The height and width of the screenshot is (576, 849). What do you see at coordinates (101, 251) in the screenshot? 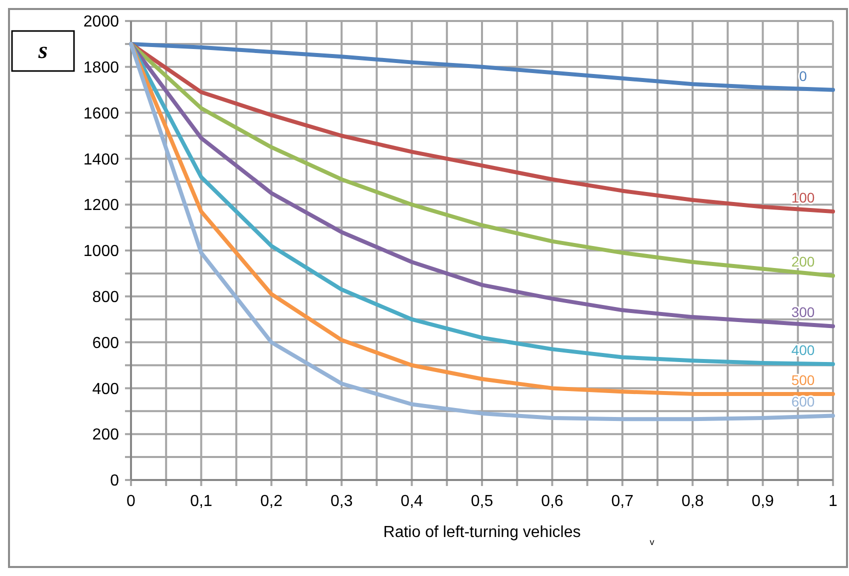
I see `y-tick-label: 1000` at bounding box center [101, 251].